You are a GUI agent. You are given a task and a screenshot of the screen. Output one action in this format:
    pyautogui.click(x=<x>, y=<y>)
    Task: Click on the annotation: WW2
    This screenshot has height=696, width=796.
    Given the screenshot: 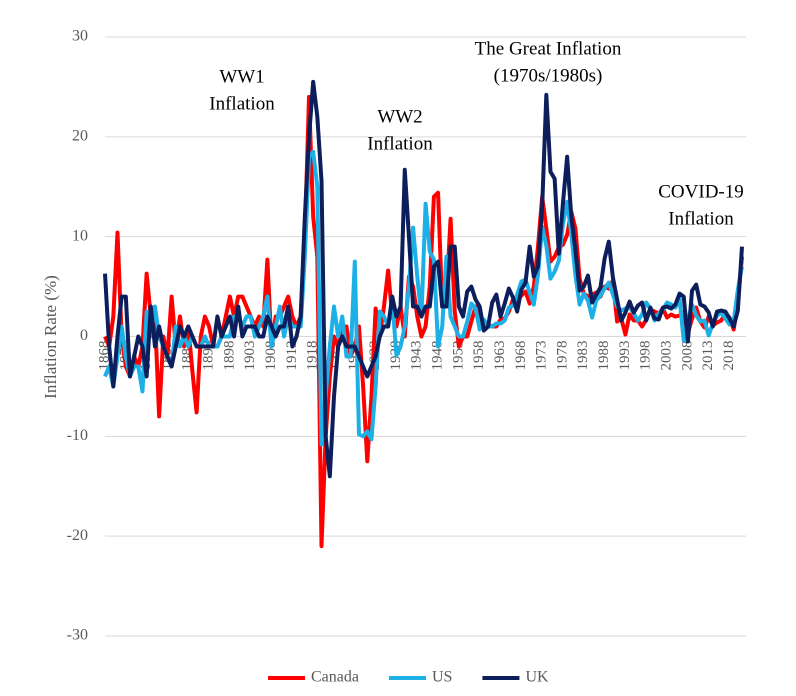 What is the action you would take?
    pyautogui.click(x=399, y=116)
    